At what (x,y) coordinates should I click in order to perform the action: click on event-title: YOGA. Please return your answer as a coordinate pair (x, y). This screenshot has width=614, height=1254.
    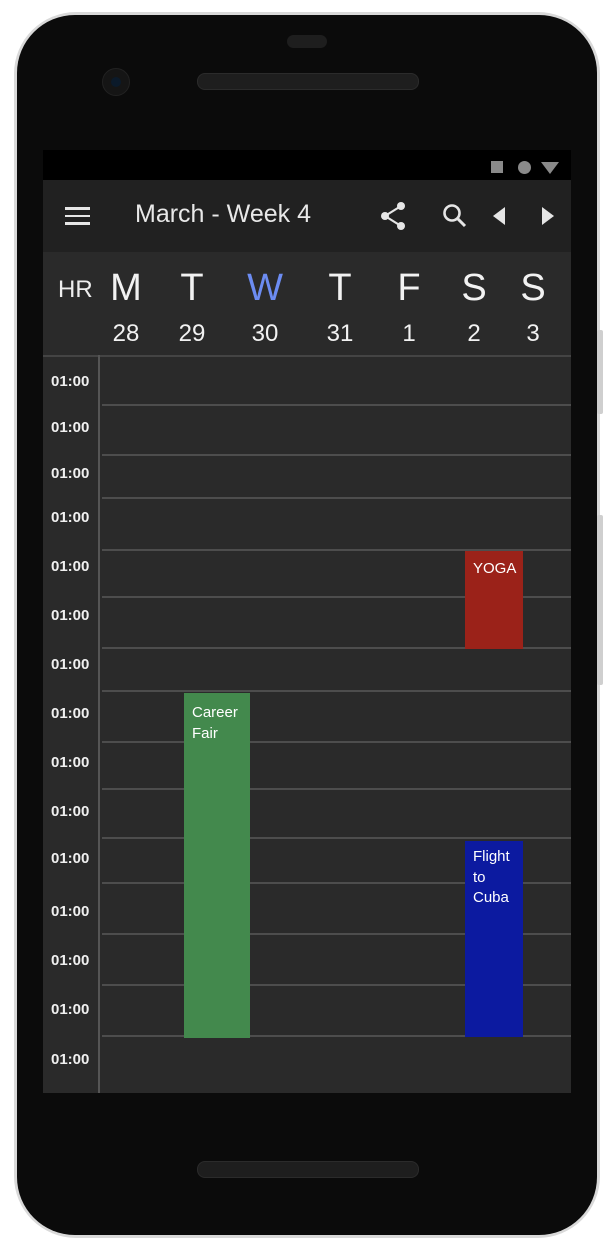
    Looking at the image, I should click on (495, 568).